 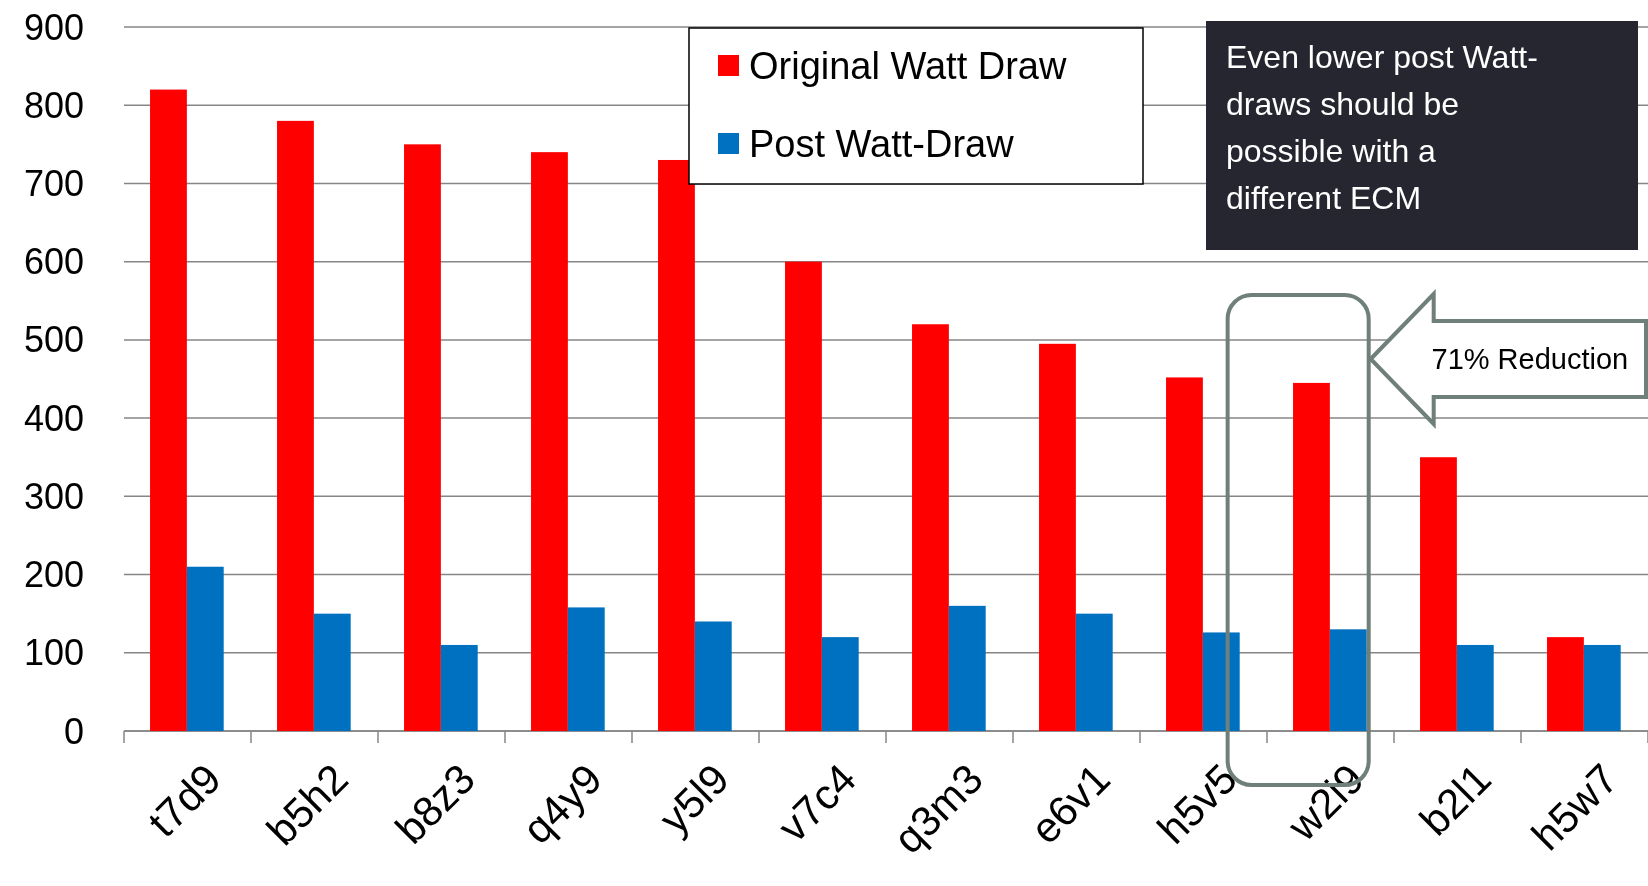 What do you see at coordinates (53, 184) in the screenshot?
I see `y-tick-label: 700` at bounding box center [53, 184].